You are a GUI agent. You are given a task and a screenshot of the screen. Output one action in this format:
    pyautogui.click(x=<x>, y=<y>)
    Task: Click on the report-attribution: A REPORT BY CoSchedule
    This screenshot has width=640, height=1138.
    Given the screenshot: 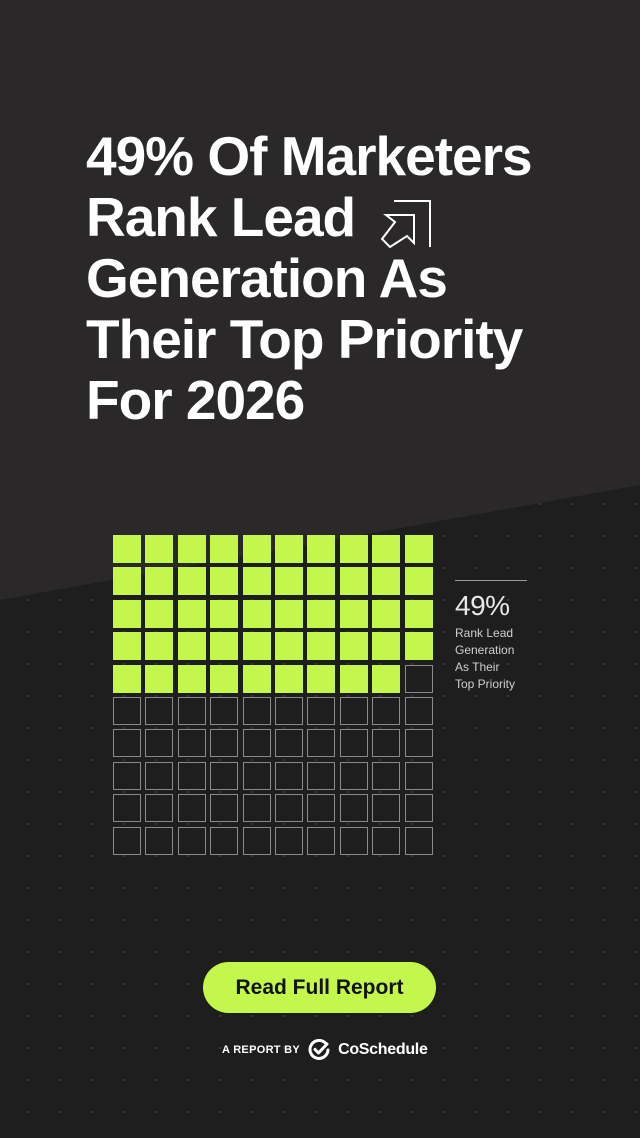 What is the action you would take?
    pyautogui.click(x=325, y=1050)
    